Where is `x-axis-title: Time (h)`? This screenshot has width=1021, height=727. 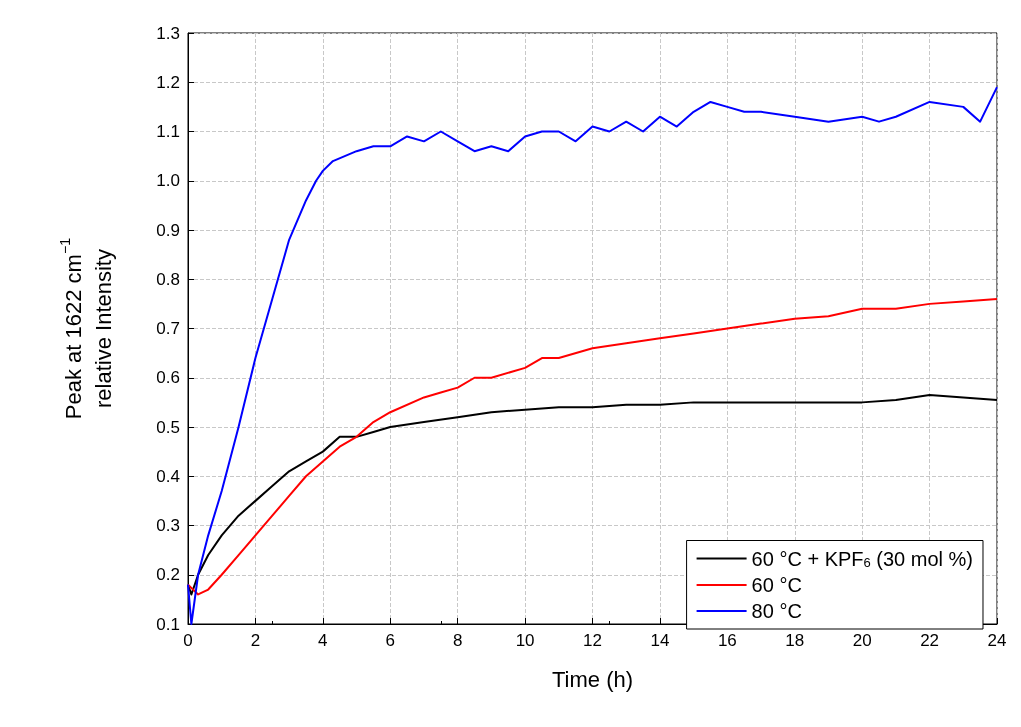
x-axis-title: Time (h) is located at coordinates (592, 679).